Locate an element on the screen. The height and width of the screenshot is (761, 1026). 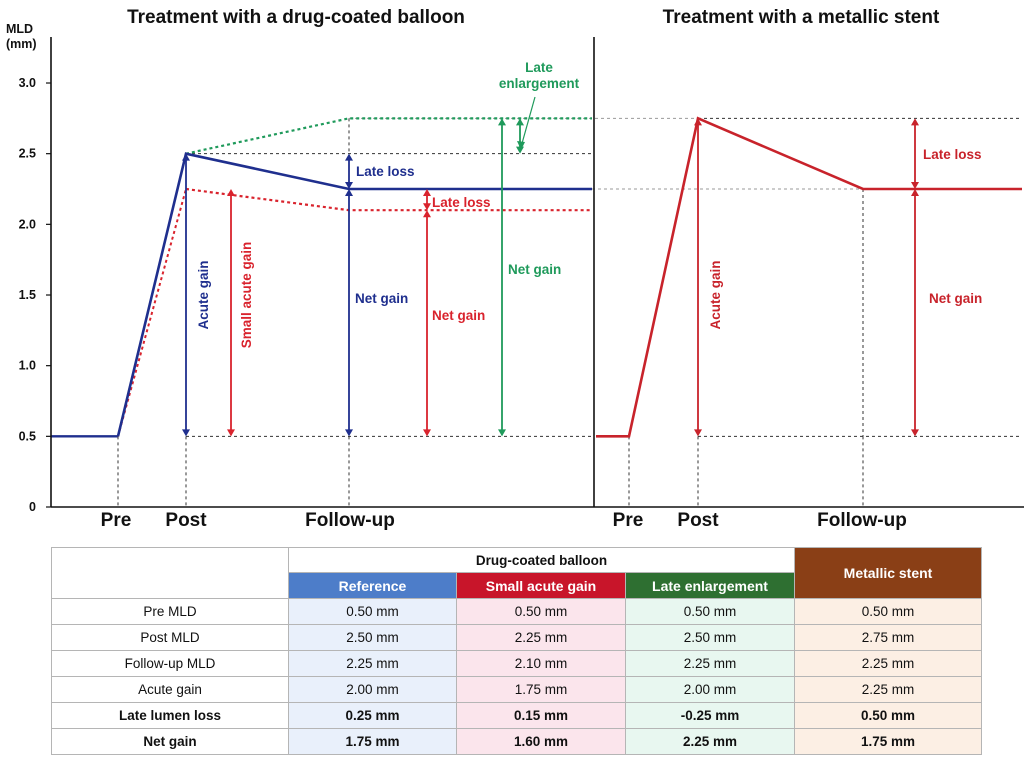
stent-net-gain-label: Net gain is located at coordinates (955, 298).